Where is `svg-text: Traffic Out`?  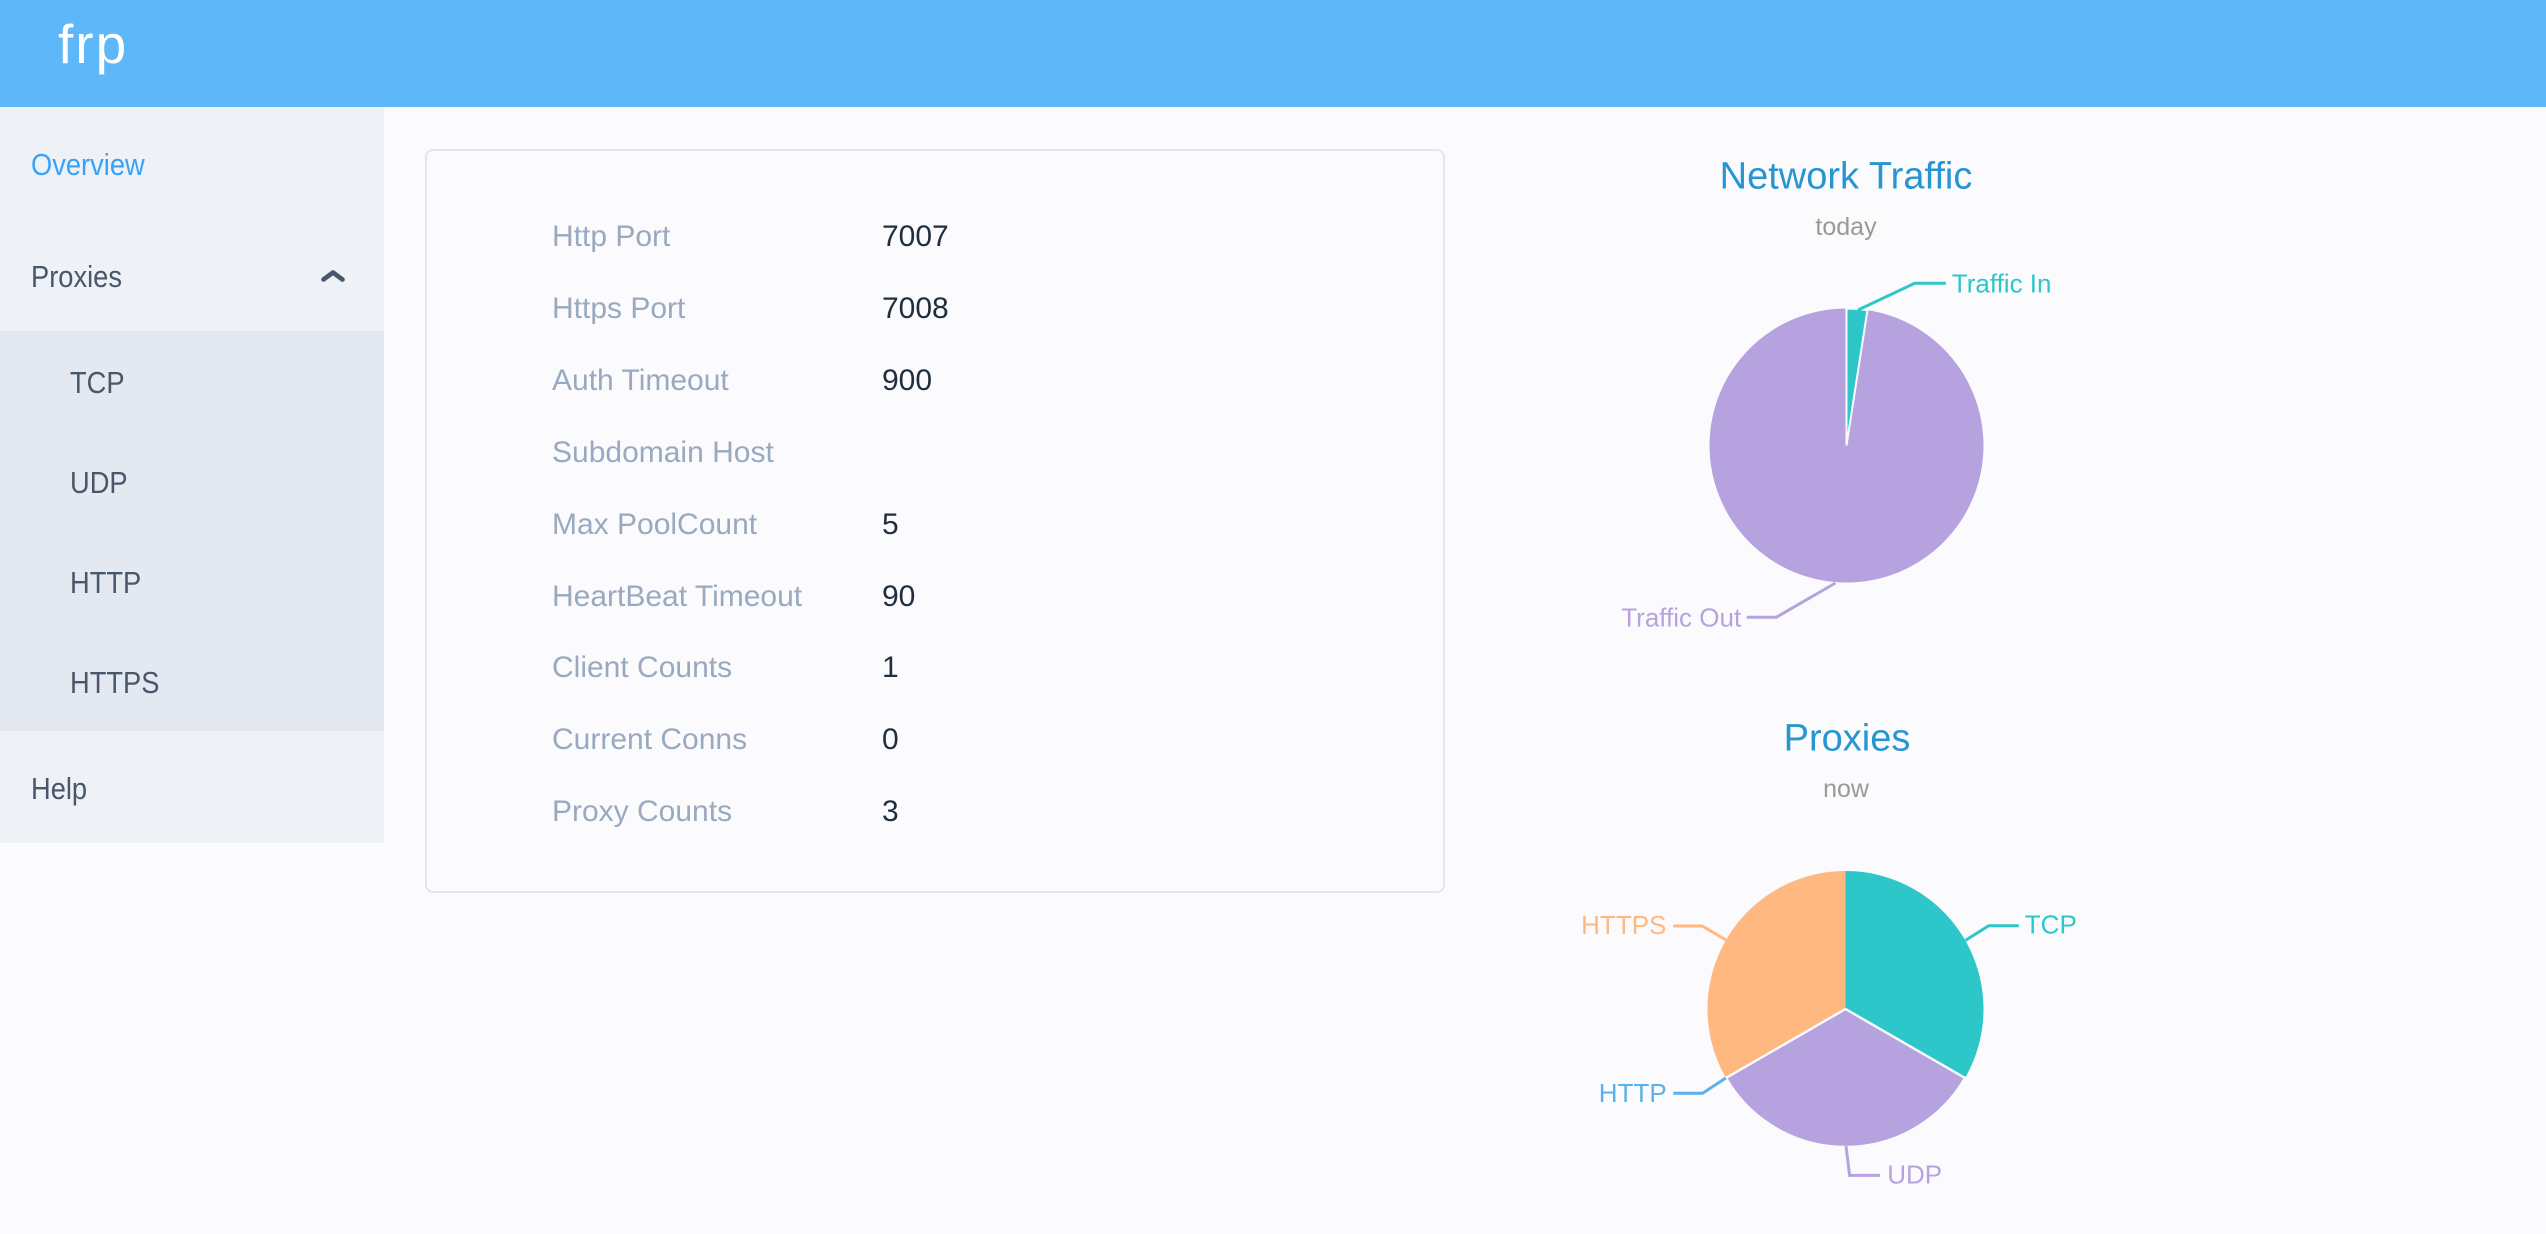
svg-text: Traffic Out is located at coordinates (1681, 618).